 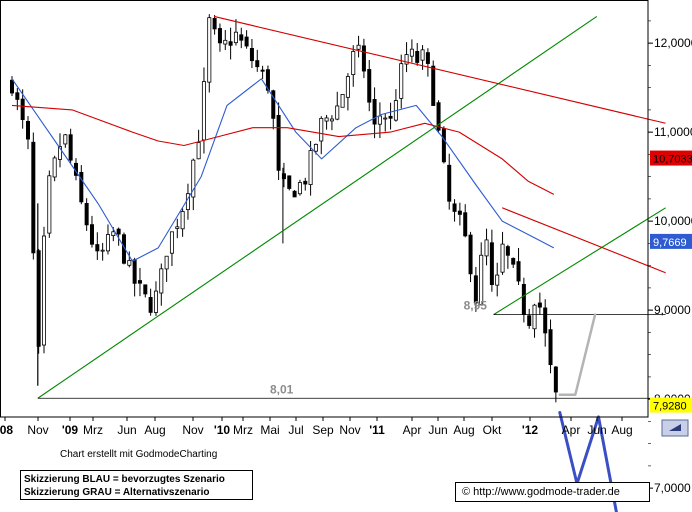 I want to click on x-tick-label: '11, so click(x=377, y=430).